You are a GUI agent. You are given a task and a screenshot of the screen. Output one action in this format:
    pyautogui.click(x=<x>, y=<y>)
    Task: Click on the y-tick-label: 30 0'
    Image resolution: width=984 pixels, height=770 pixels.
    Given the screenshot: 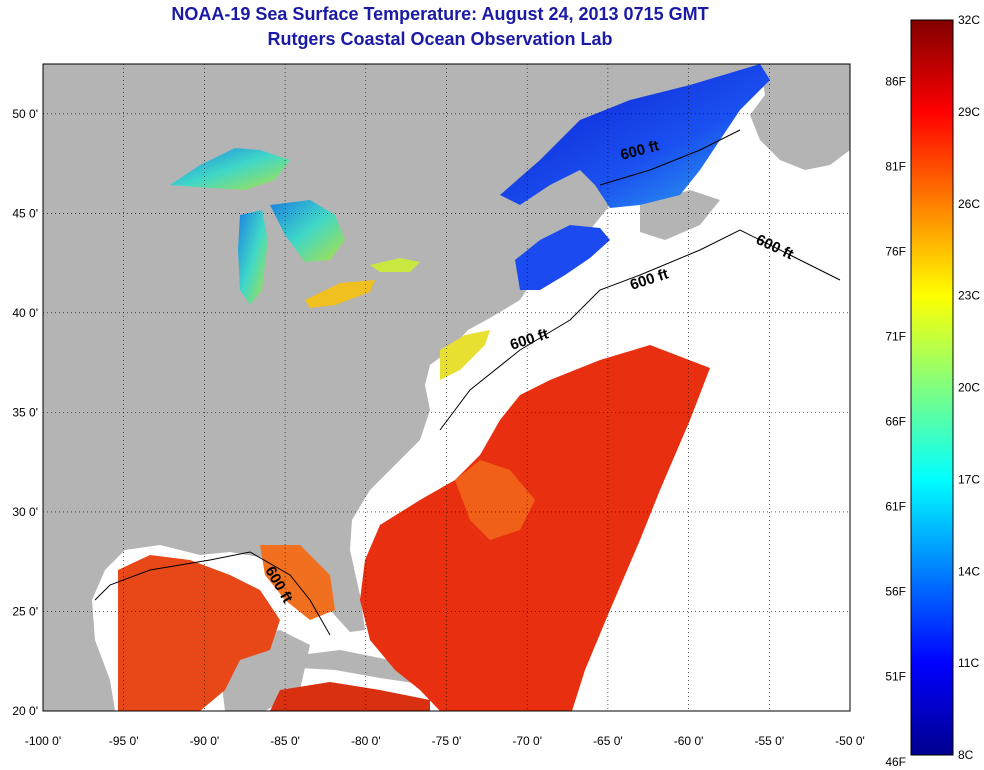 What is the action you would take?
    pyautogui.click(x=25, y=512)
    